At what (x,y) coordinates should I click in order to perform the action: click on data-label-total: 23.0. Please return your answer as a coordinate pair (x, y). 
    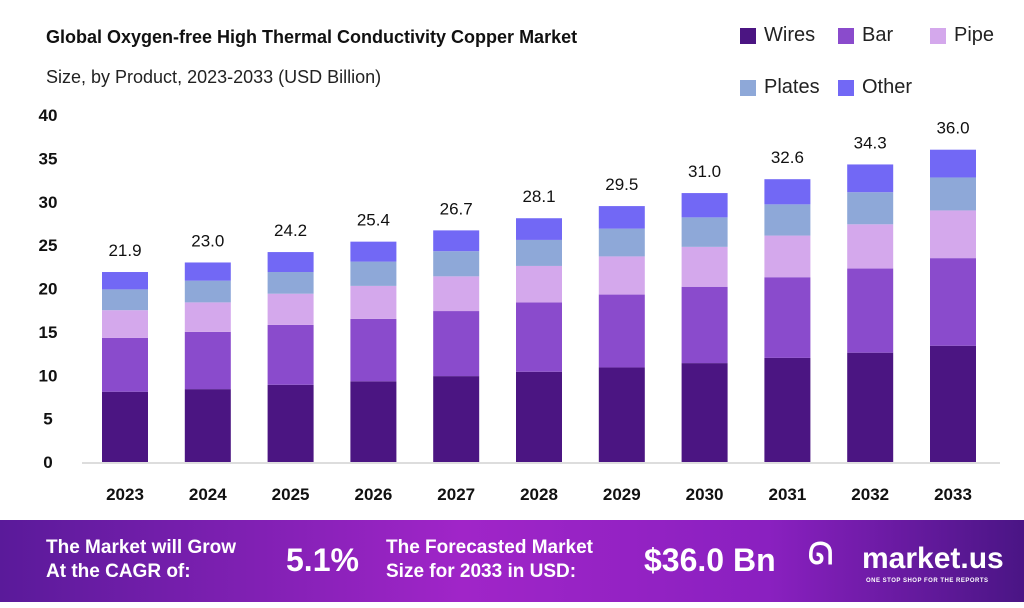
    Looking at the image, I should click on (207, 240).